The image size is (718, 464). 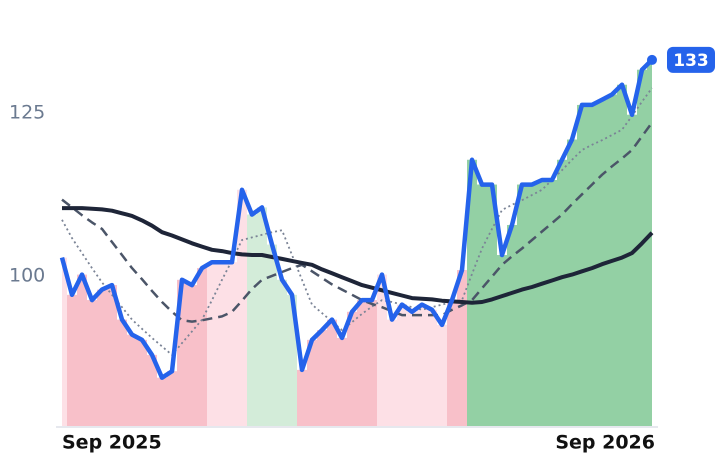 What do you see at coordinates (605, 443) in the screenshot?
I see `x-tick-label: Sep 2026` at bounding box center [605, 443].